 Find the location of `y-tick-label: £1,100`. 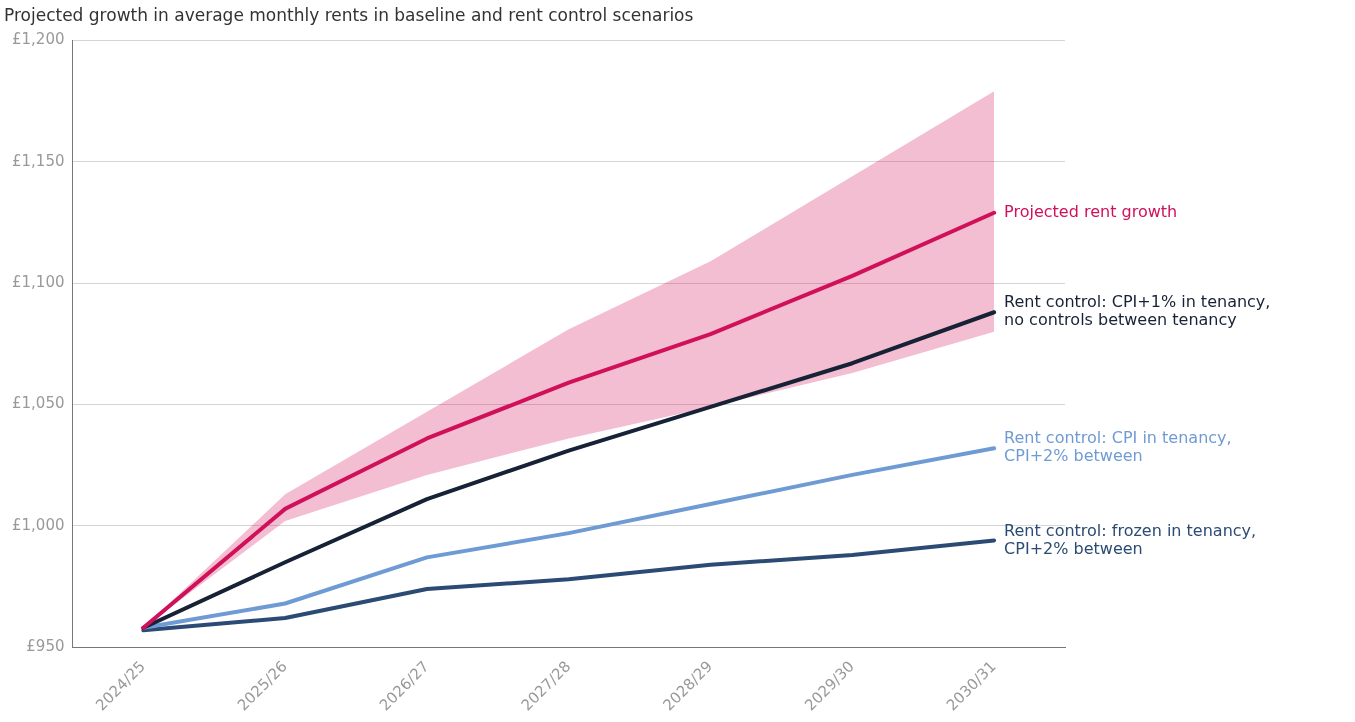

y-tick-label: £1,100 is located at coordinates (38, 282).